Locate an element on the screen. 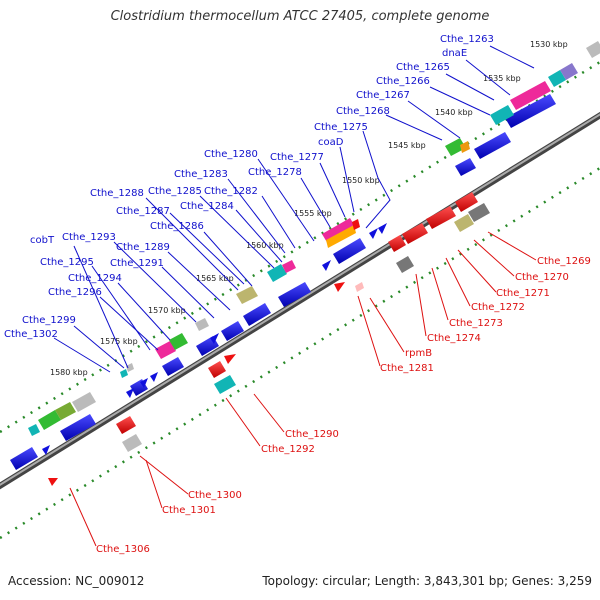 The image size is (600, 600). kbp-label: 1580 kbp is located at coordinates (69, 372).